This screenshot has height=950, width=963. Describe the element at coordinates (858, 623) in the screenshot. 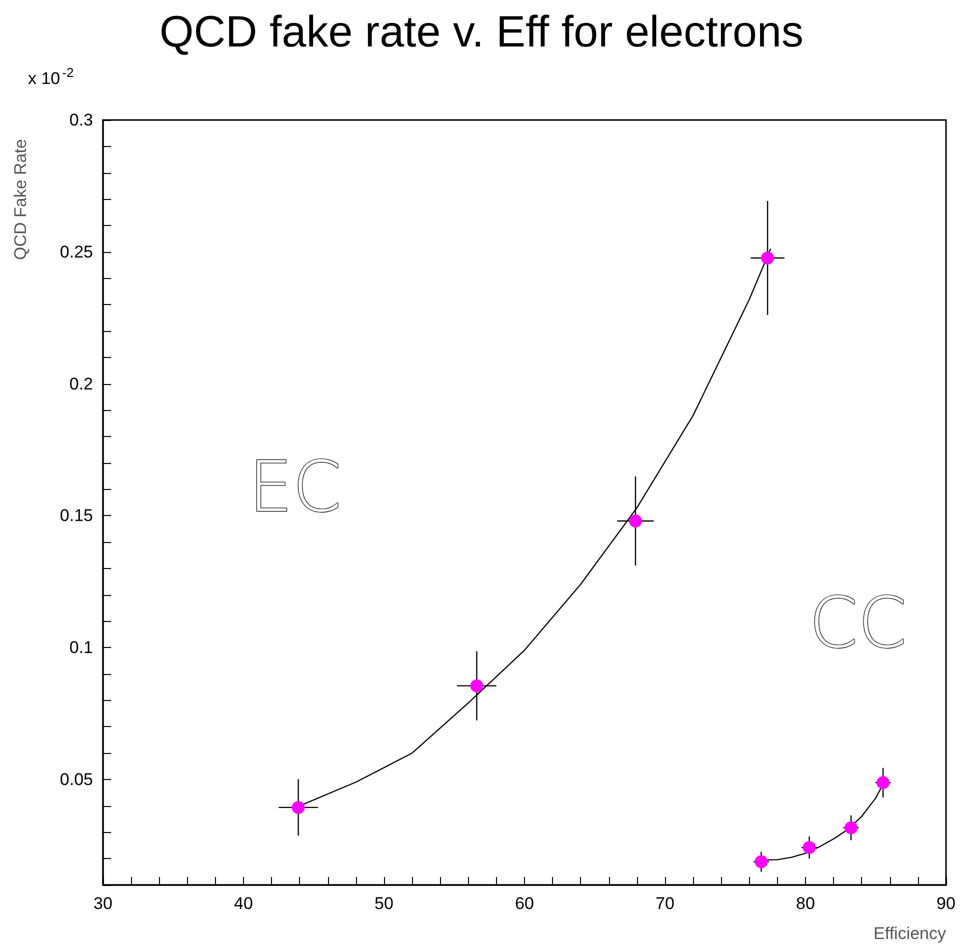

I see `annotation: CC` at that location.